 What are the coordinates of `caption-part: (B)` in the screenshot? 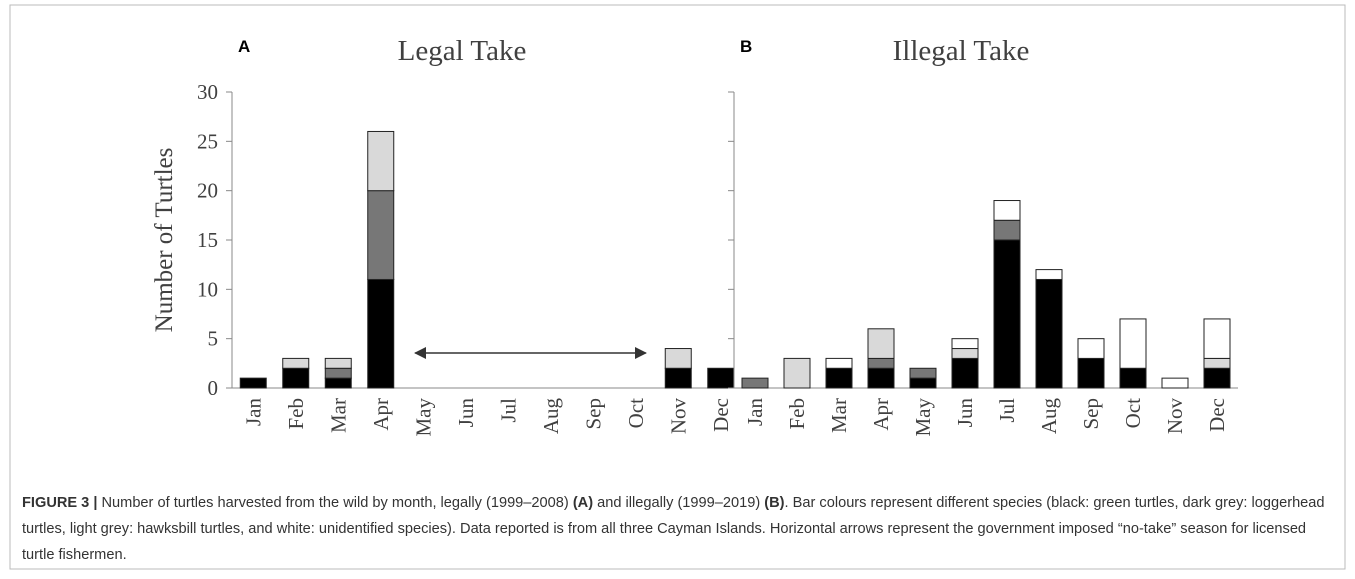 It's located at (774, 503).